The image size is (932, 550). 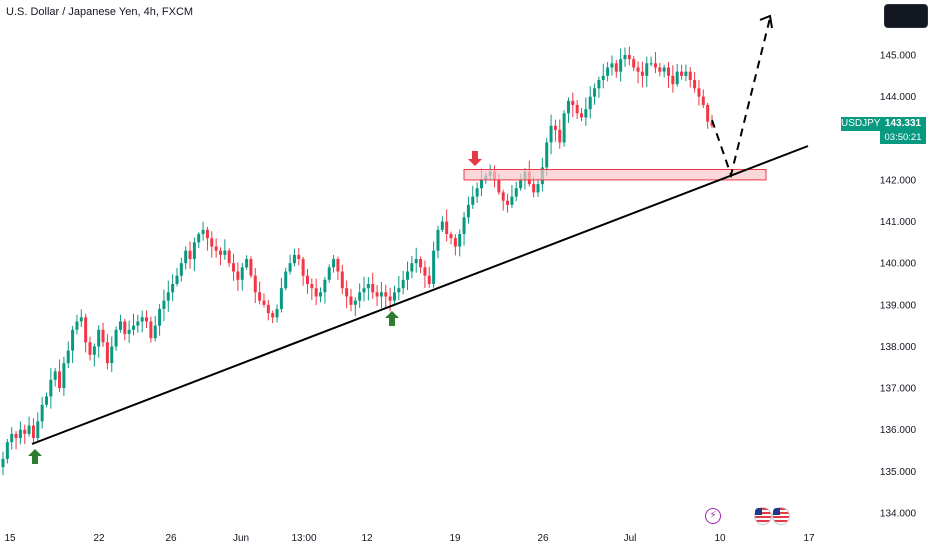 I want to click on time-tick-label: 26, so click(x=543, y=538).